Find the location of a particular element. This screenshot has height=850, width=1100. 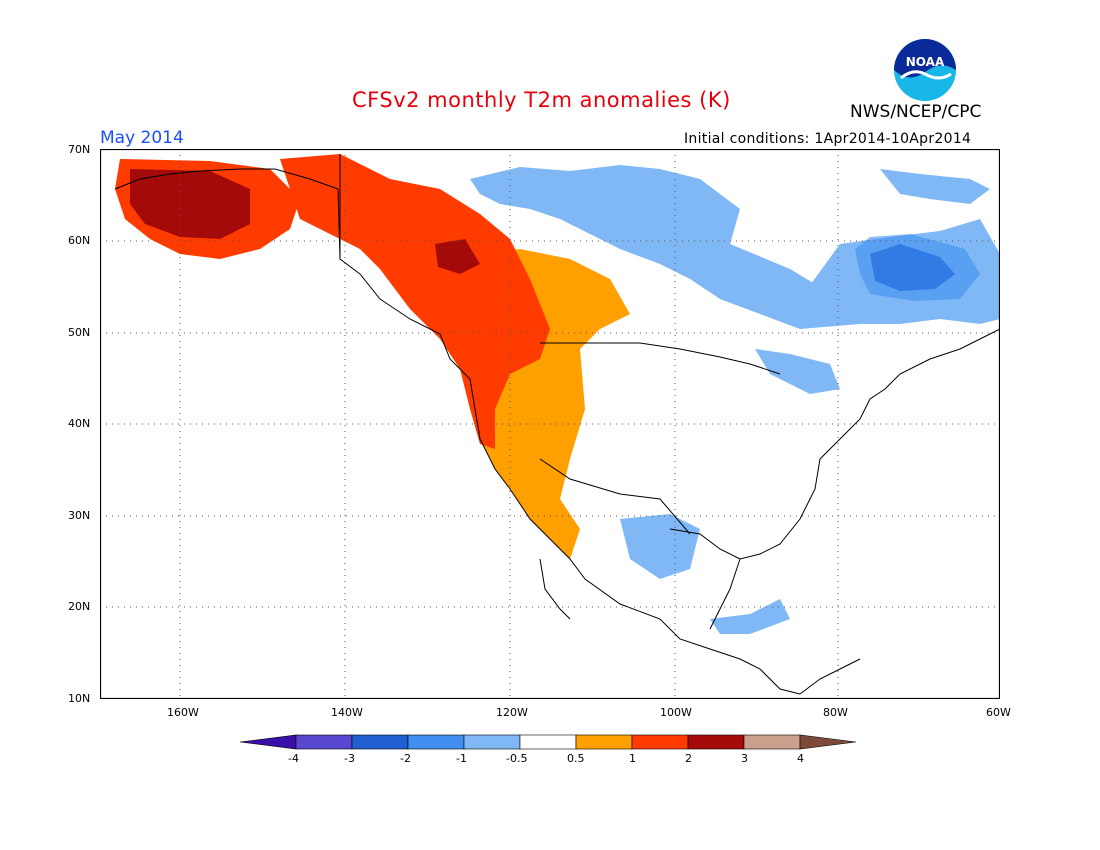

colorbar-label: 0.5 is located at coordinates (576, 758).